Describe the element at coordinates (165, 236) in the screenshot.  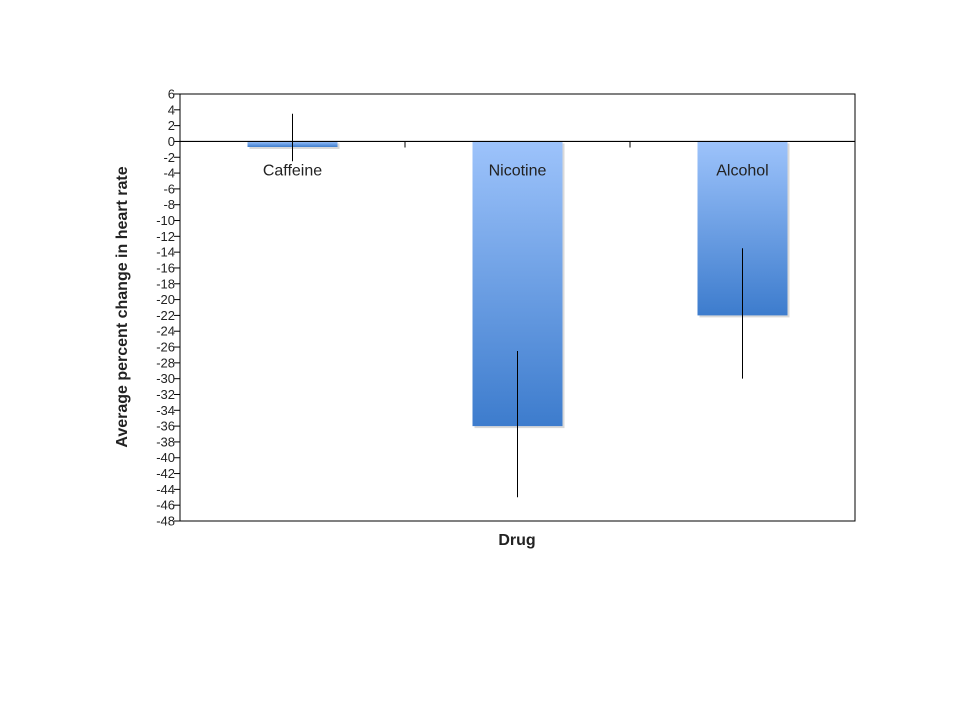
I see `y-tick-label: -12` at that location.